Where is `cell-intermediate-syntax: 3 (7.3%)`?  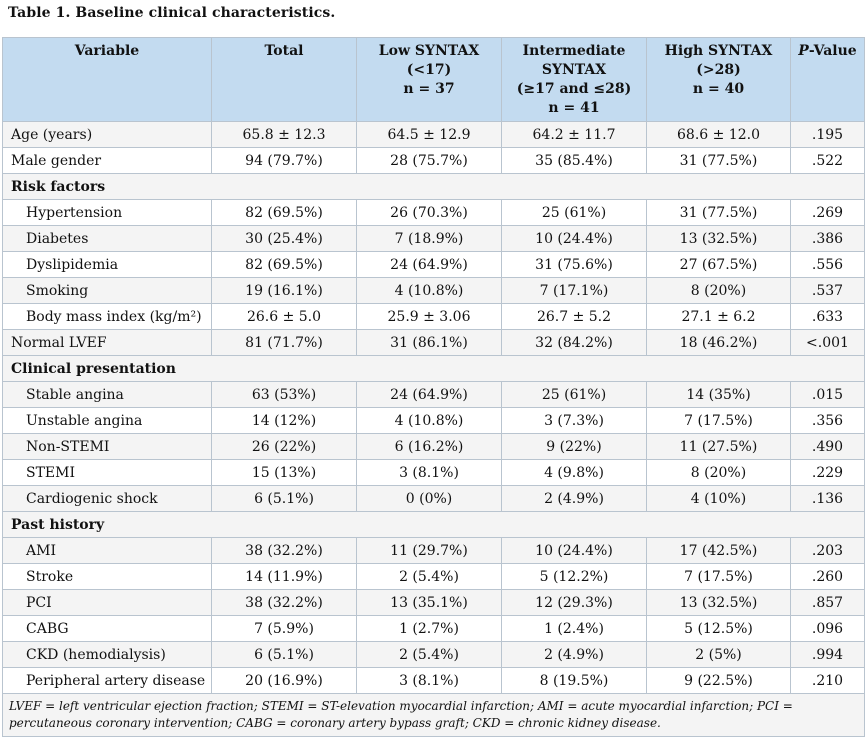 cell-intermediate-syntax: 3 (7.3%) is located at coordinates (574, 420).